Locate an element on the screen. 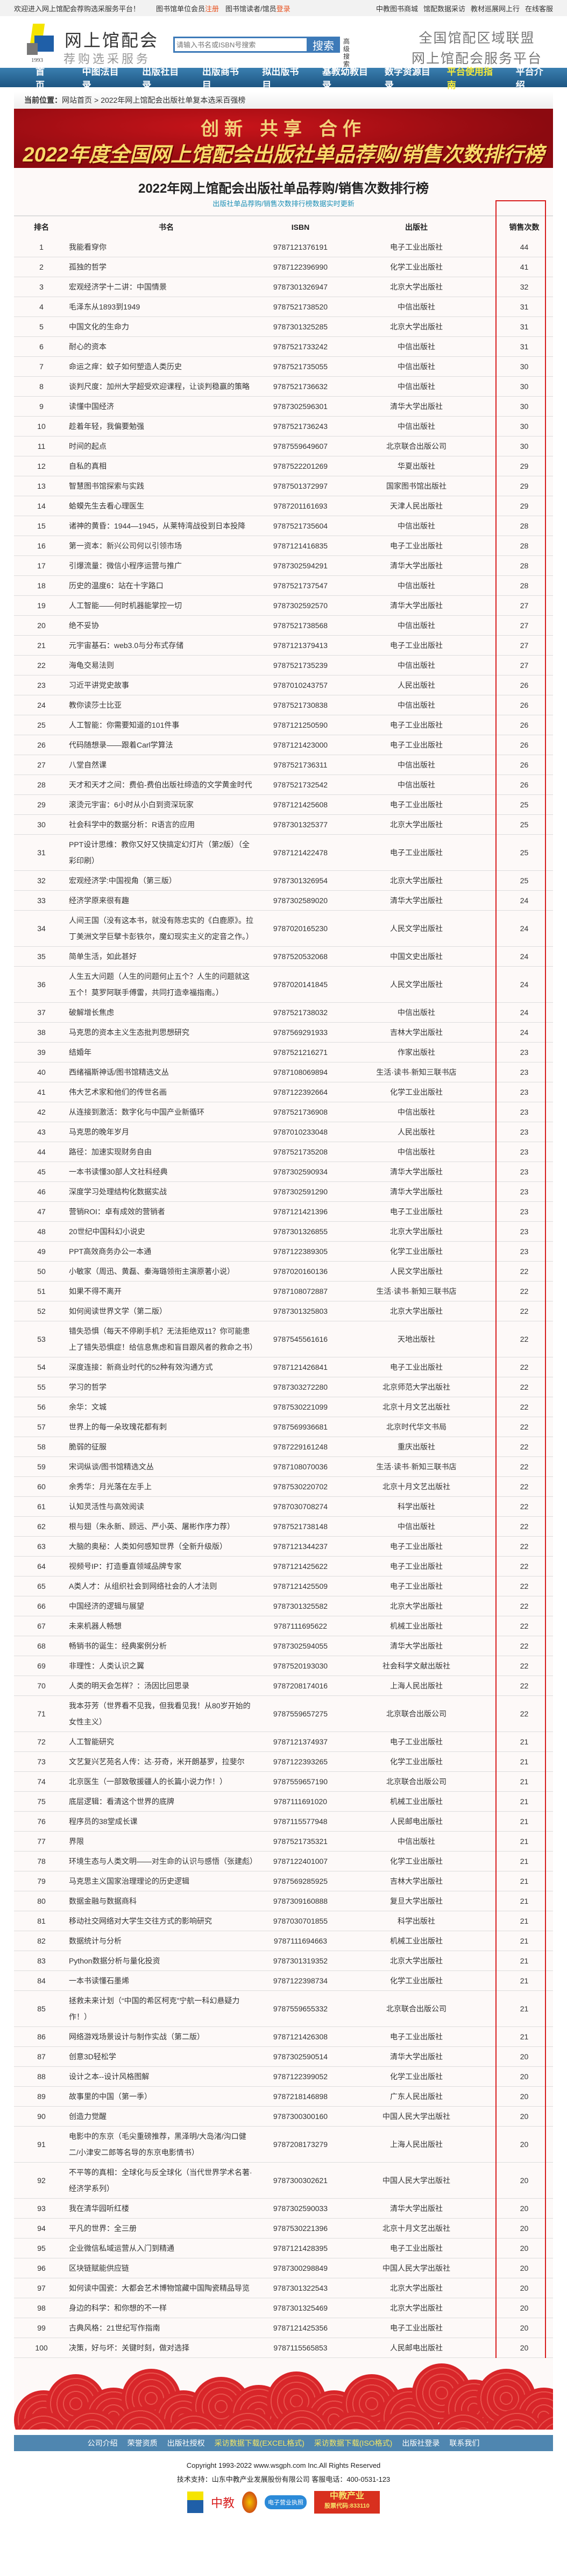 This screenshot has width=567, height=2576. title-cell: 简单生活，如此甚好 is located at coordinates (166, 957).